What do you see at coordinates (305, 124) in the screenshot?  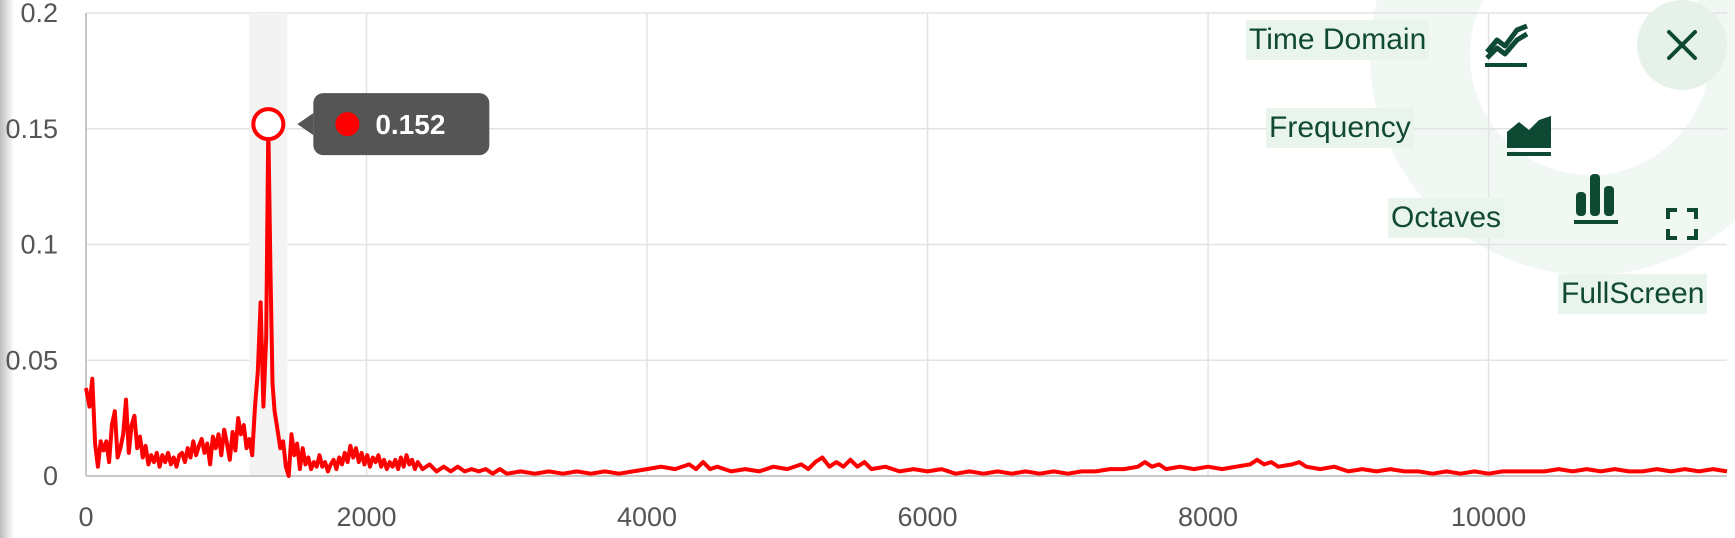 I see `tooltip-pointer` at bounding box center [305, 124].